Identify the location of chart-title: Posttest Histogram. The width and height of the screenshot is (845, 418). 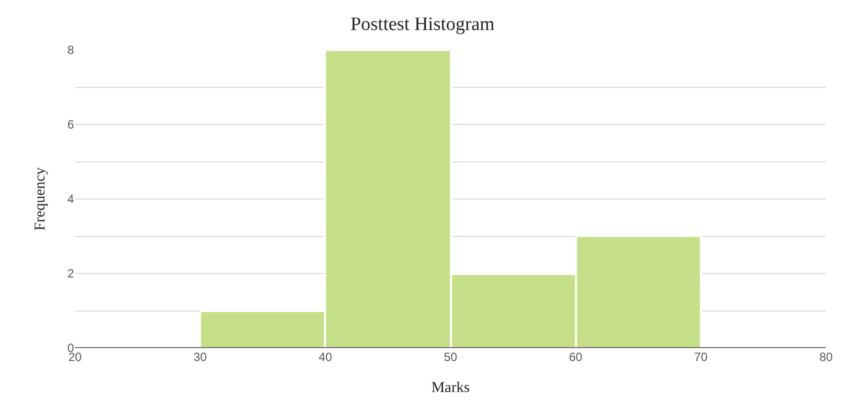
(422, 25).